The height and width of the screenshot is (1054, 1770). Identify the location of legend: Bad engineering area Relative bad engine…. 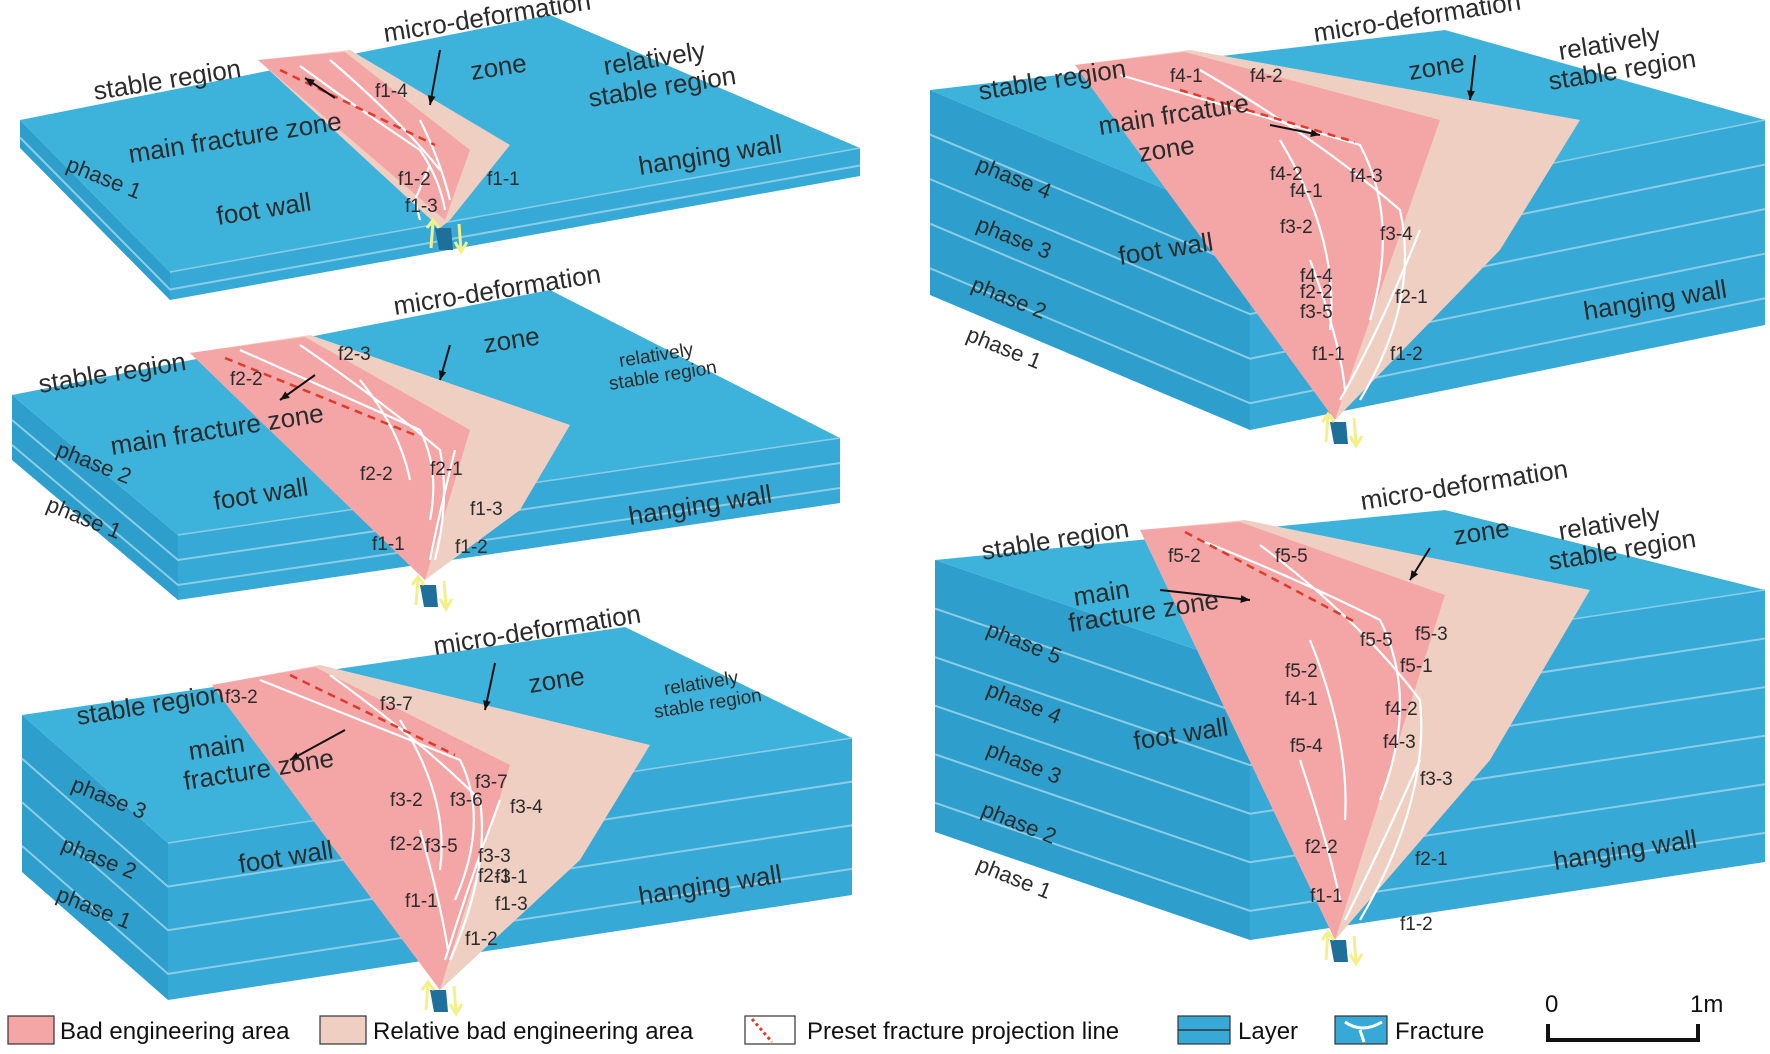
(865, 1018).